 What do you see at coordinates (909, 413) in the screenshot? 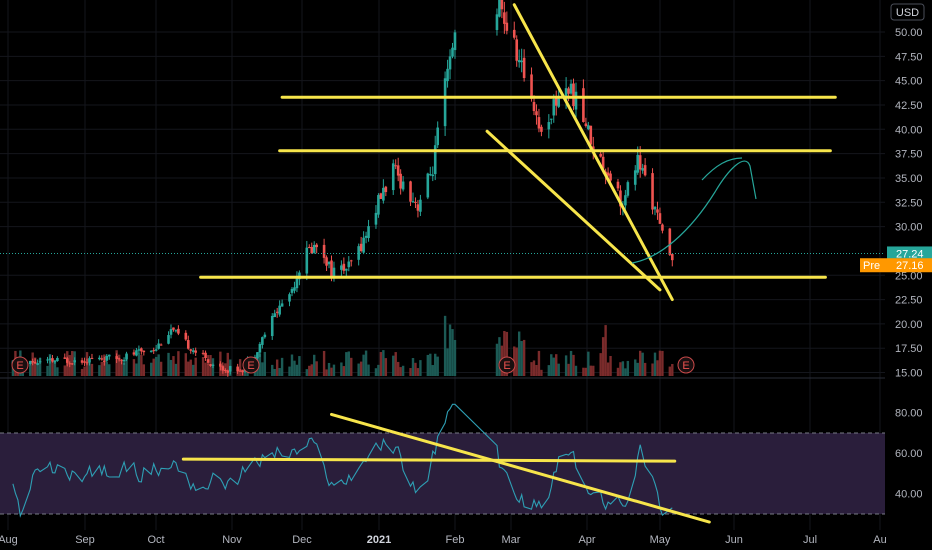
I see `rsi-tick-label: 80.00` at bounding box center [909, 413].